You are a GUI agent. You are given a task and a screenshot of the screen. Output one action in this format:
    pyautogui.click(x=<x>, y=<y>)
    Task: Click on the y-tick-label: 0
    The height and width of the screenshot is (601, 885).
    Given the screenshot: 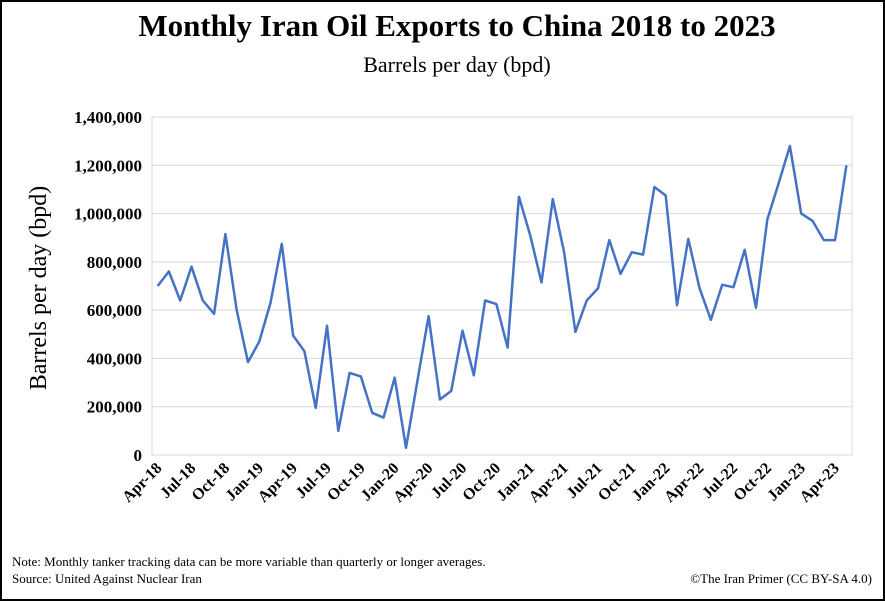 What is the action you would take?
    pyautogui.click(x=138, y=455)
    